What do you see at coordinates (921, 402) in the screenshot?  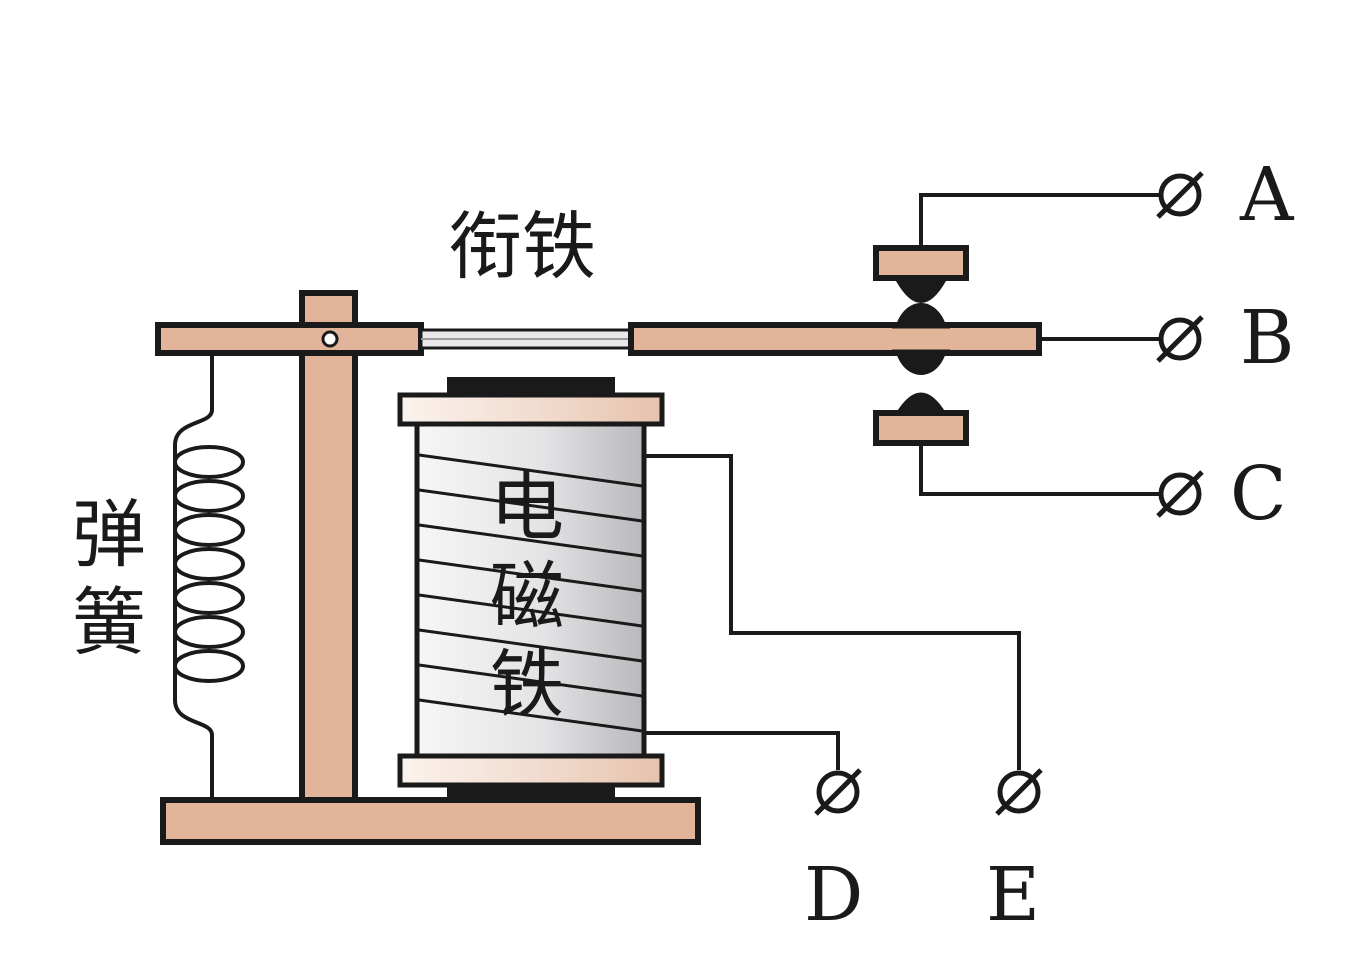 I see `lower-contact-point` at bounding box center [921, 402].